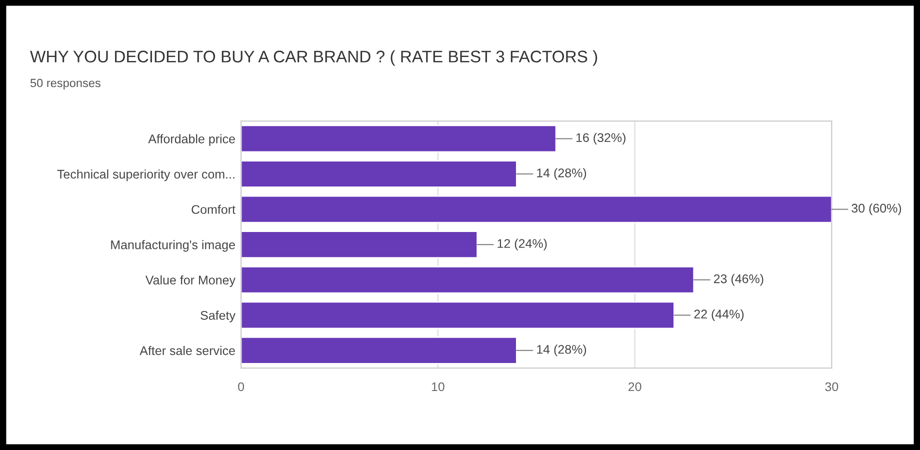 This screenshot has height=450, width=920. What do you see at coordinates (187, 351) in the screenshot?
I see `y-tick-label: After sale service` at bounding box center [187, 351].